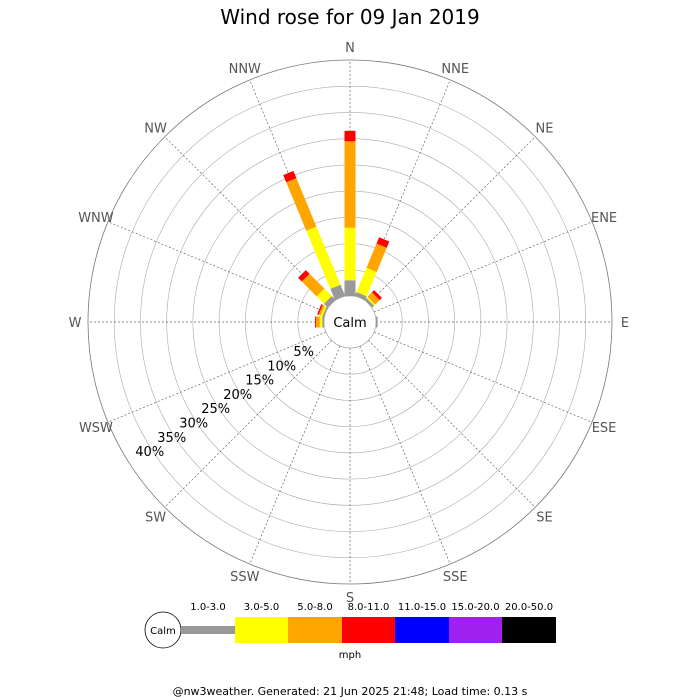 The height and width of the screenshot is (700, 700). I want to click on legend-label-11-0-15-0: 11.0-15.0, so click(422, 607).